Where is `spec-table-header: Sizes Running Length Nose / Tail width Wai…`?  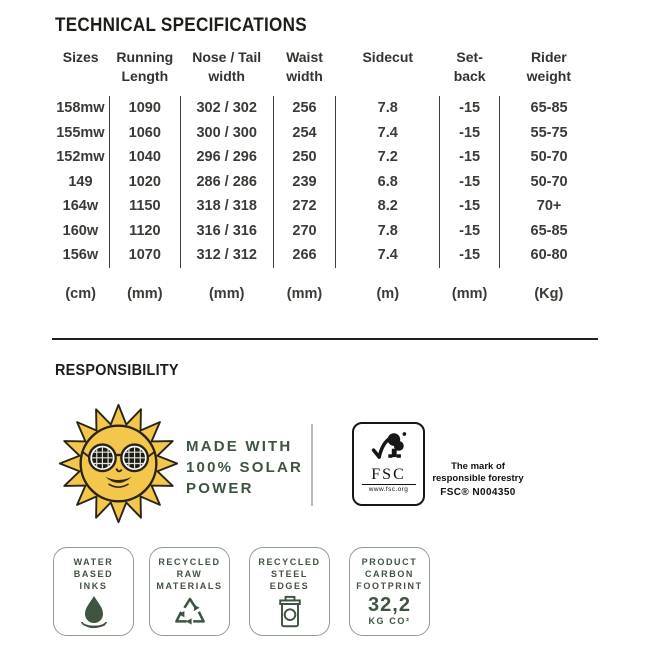 spec-table-header: Sizes Running Length Nose / Tail width Wai… is located at coordinates (325, 72).